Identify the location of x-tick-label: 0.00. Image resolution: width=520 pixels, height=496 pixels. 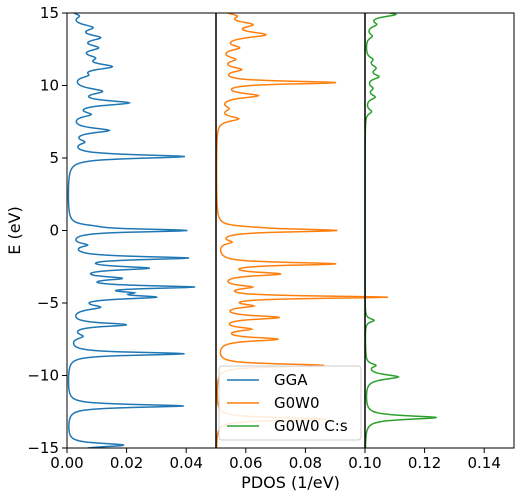
(66, 463).